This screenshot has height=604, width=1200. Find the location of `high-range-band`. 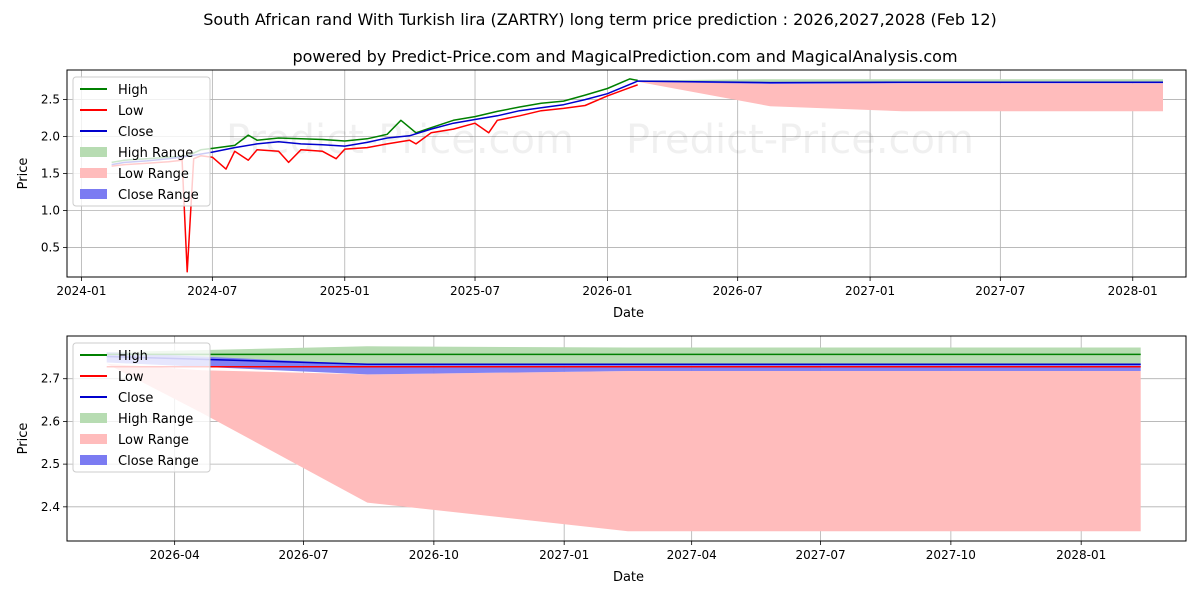

high-range-band is located at coordinates (623, 355).